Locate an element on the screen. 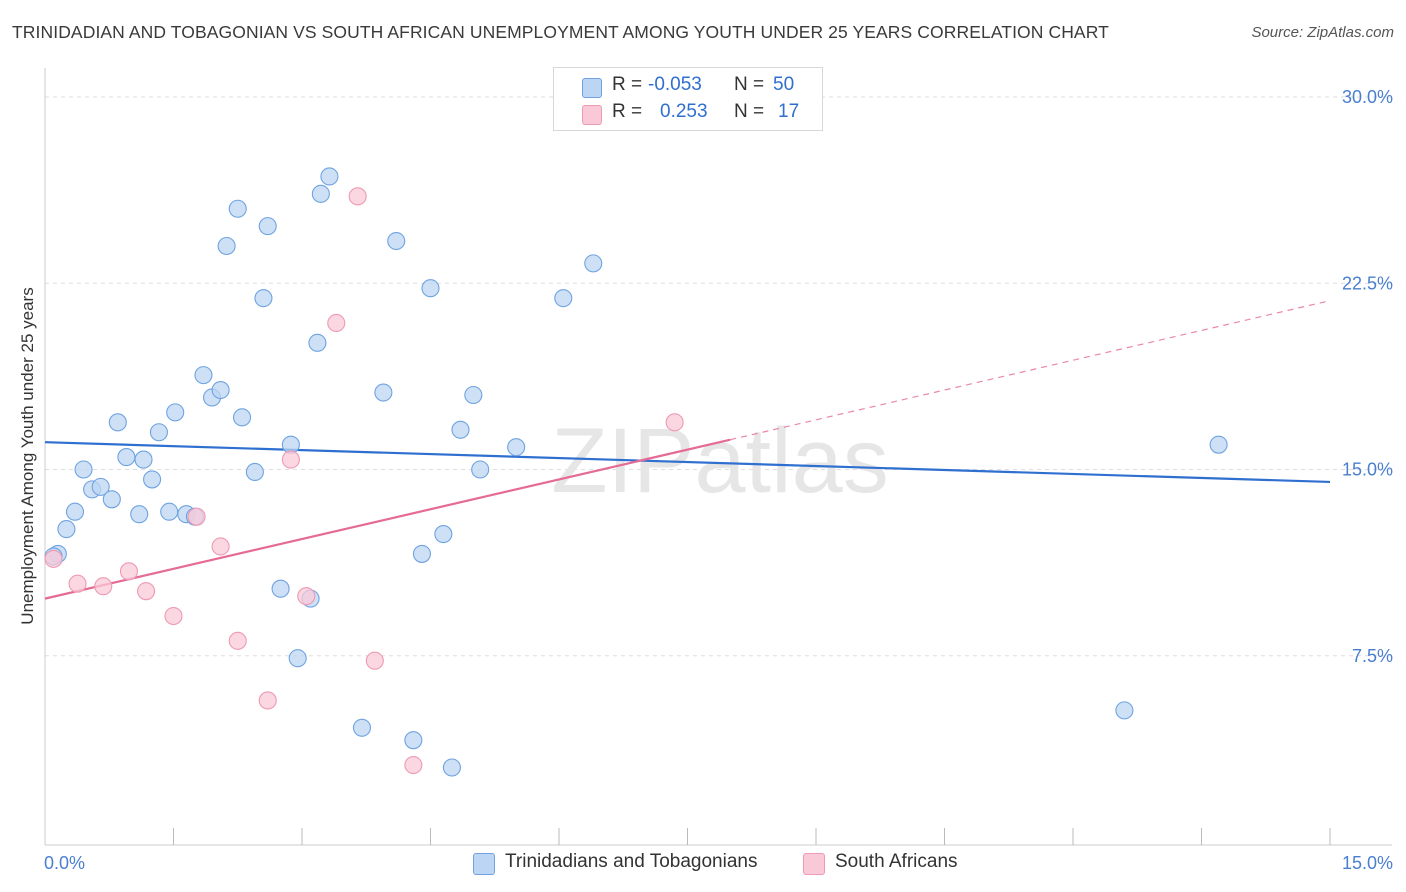 The height and width of the screenshot is (892, 1406). stats-legend: R = -0.053 N = 50 R = 0.253 N = 17 is located at coordinates (688, 99).